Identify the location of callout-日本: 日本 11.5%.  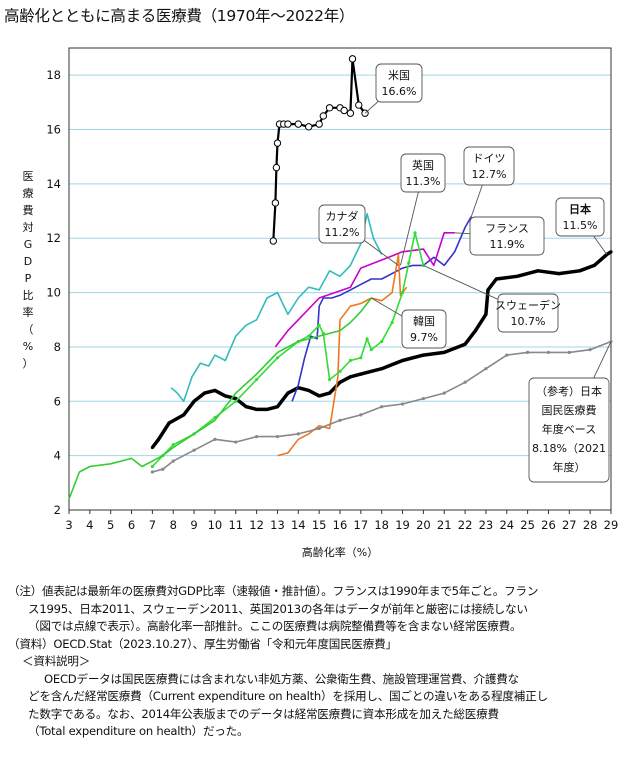
(581, 226).